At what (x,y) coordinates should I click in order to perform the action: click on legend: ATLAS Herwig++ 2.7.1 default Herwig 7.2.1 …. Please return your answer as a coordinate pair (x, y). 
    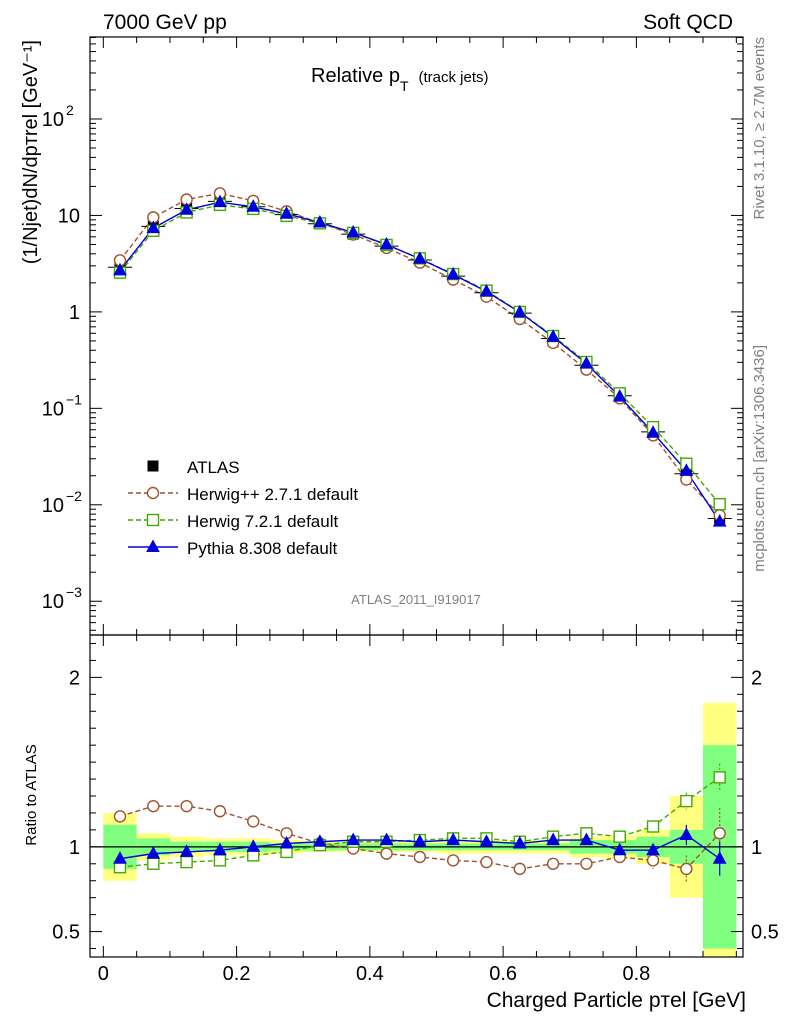
    Looking at the image, I should click on (243, 508).